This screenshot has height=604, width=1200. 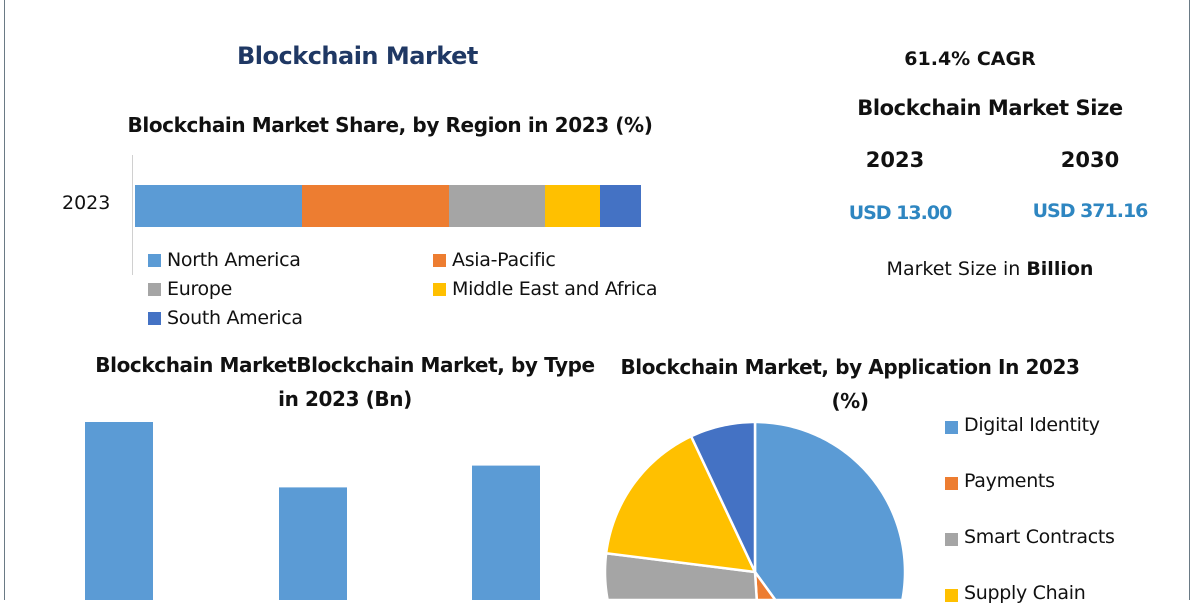 I want to click on legend-item: Middle East and Africa, so click(x=570, y=289).